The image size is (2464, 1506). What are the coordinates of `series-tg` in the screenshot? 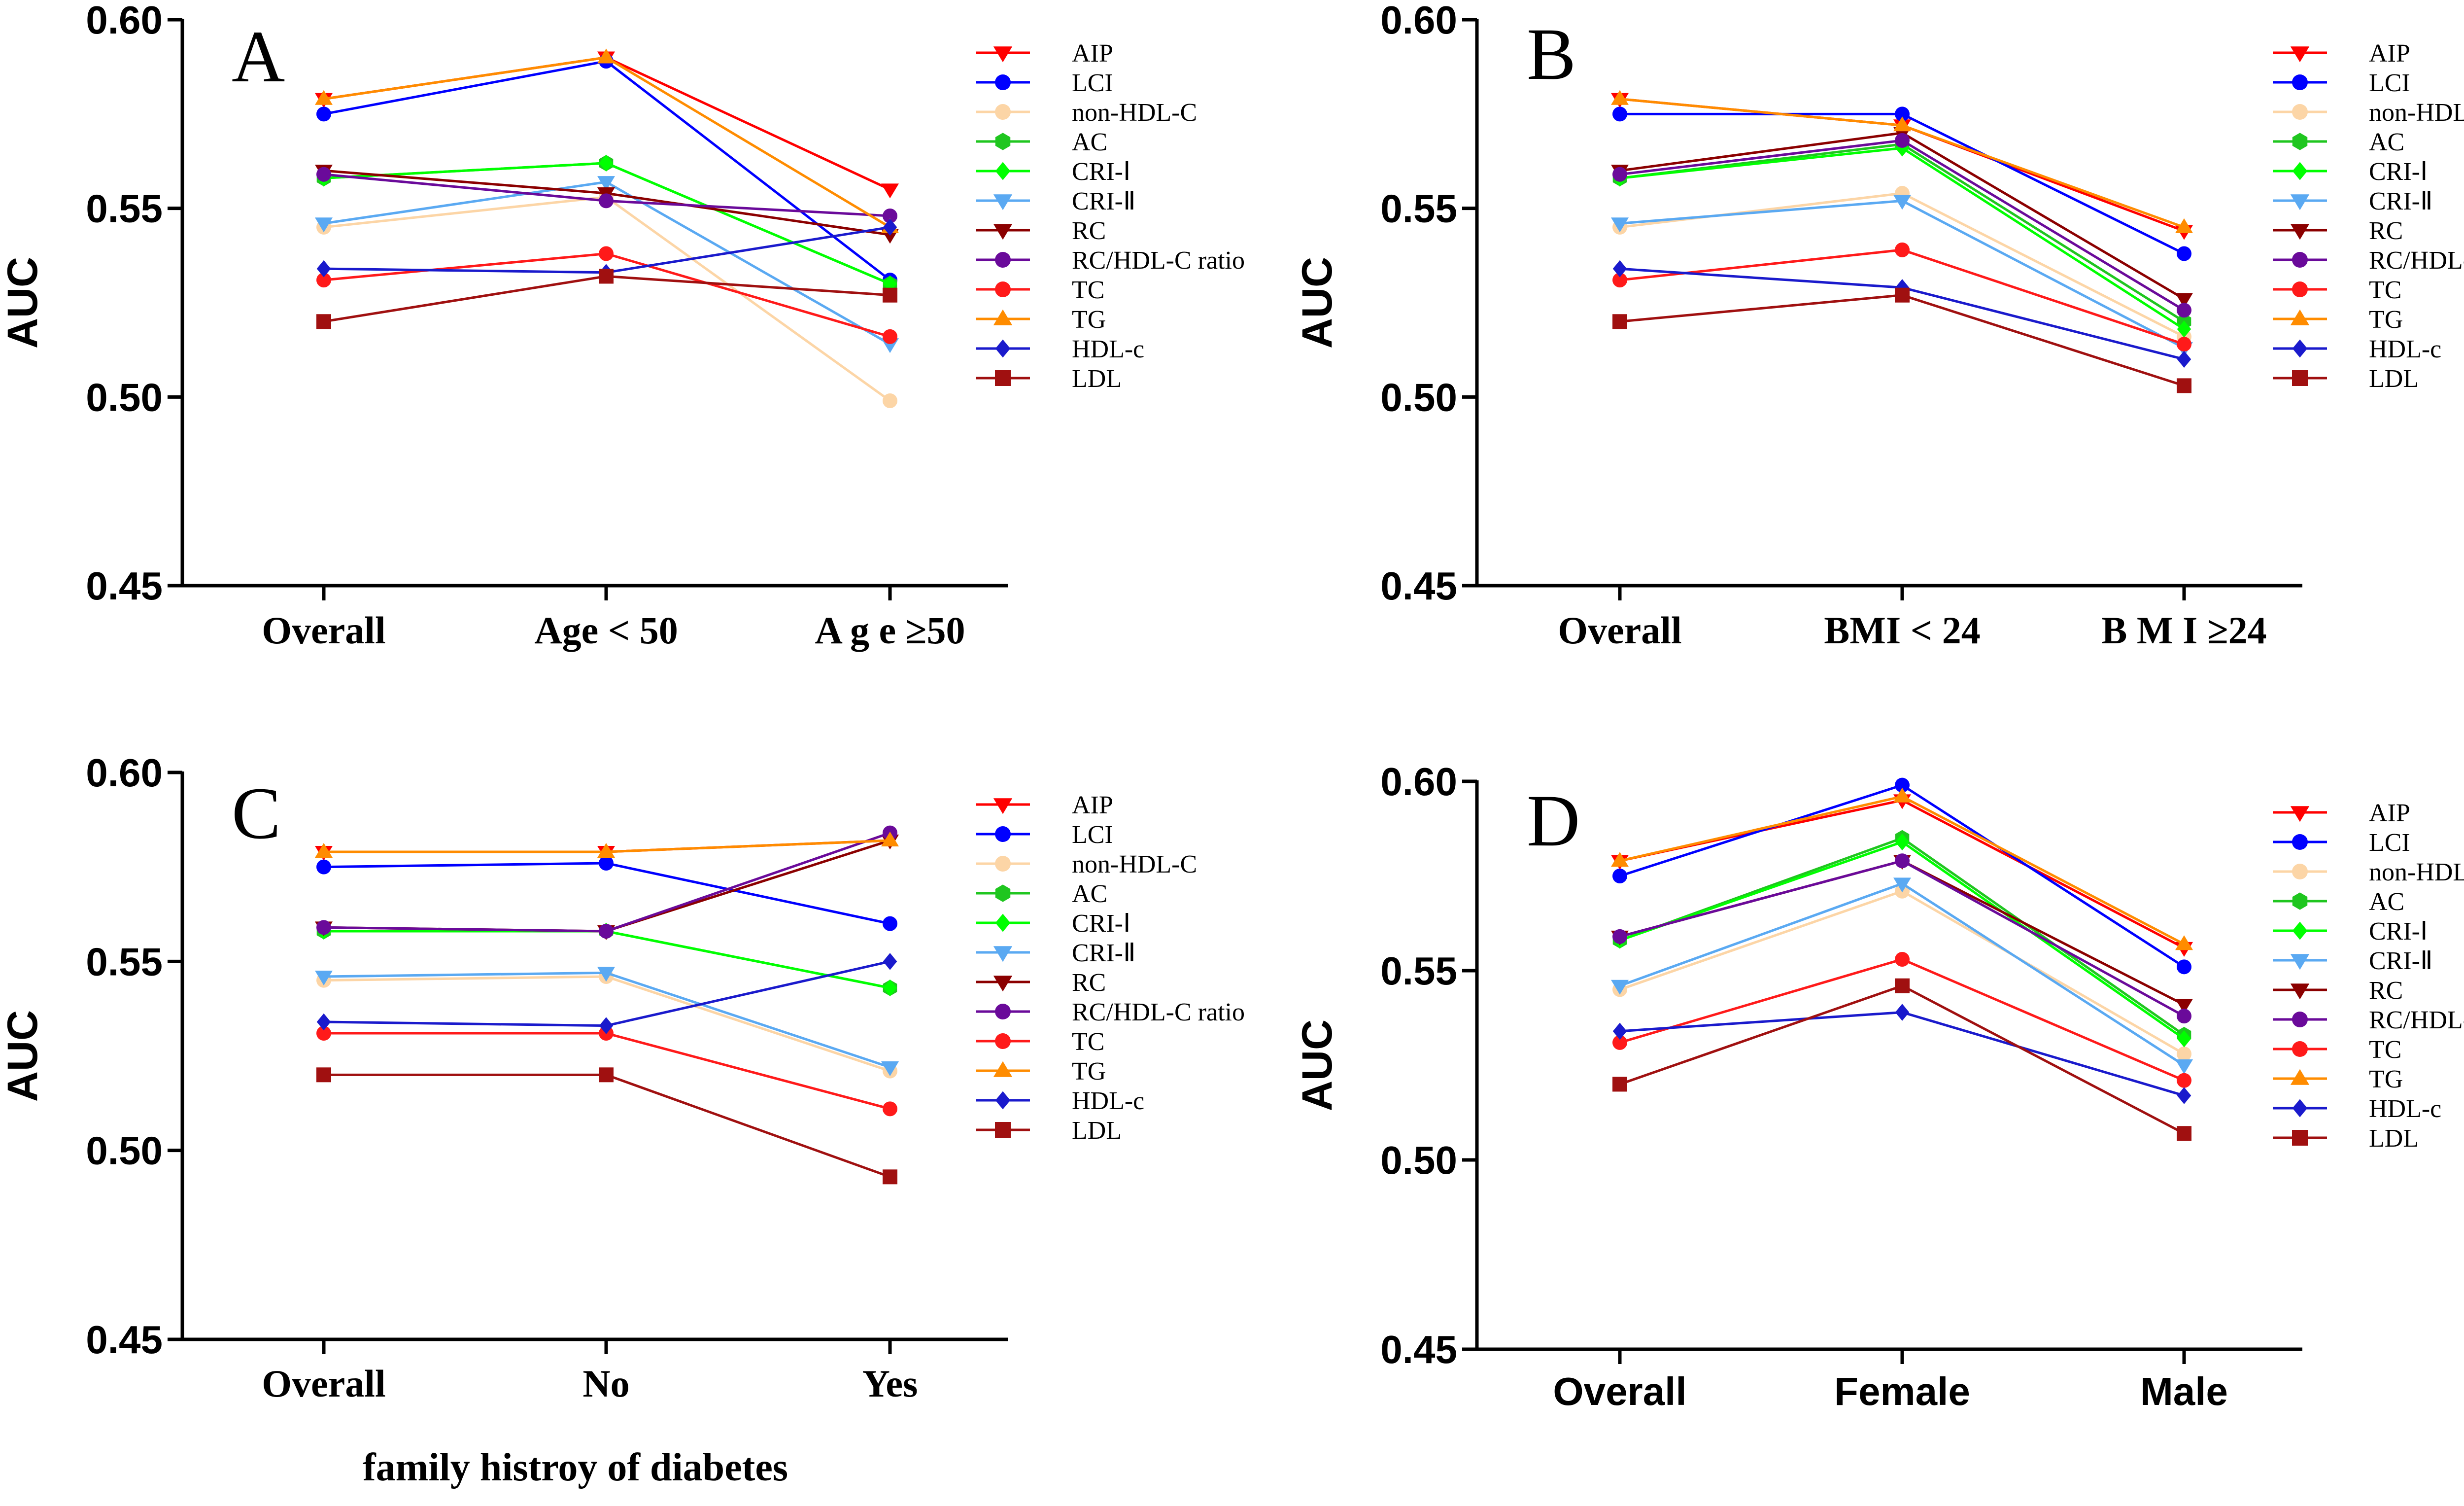 It's located at (1902, 868).